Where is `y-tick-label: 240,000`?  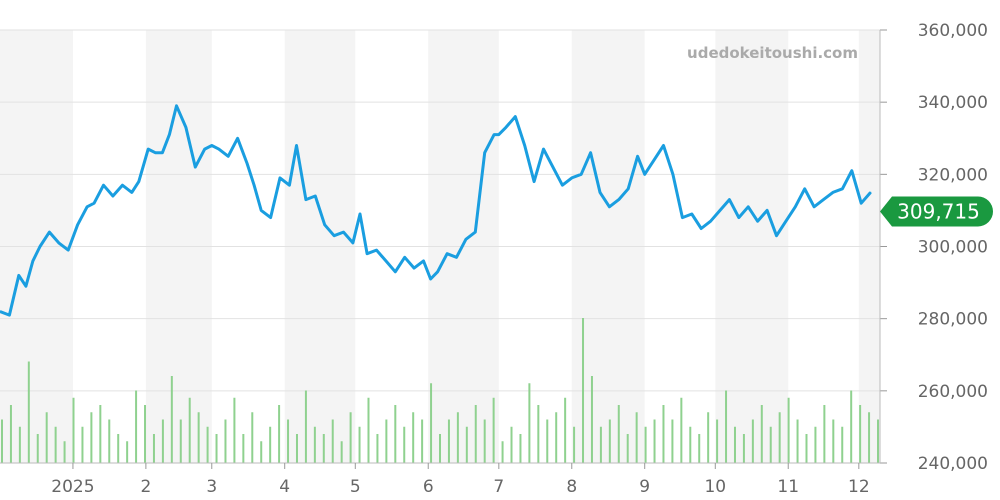 y-tick-label: 240,000 is located at coordinates (953, 464).